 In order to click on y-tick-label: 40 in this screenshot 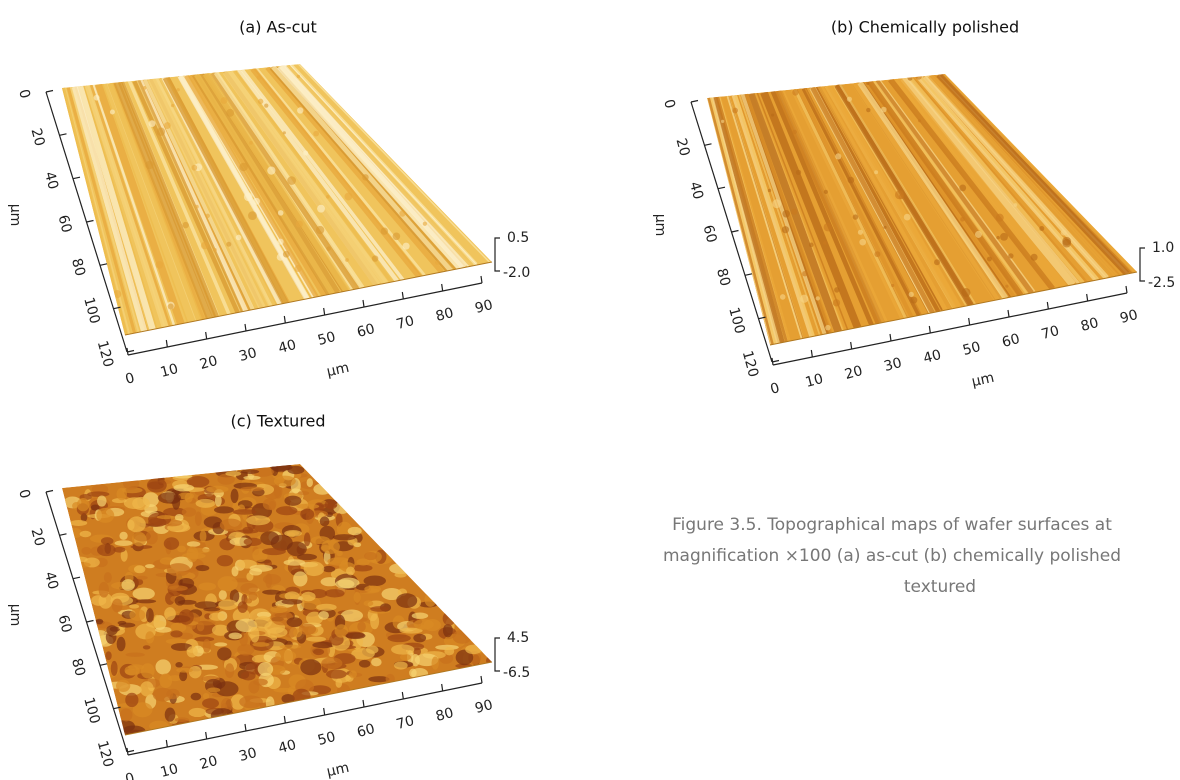, I will do `click(51, 580)`.